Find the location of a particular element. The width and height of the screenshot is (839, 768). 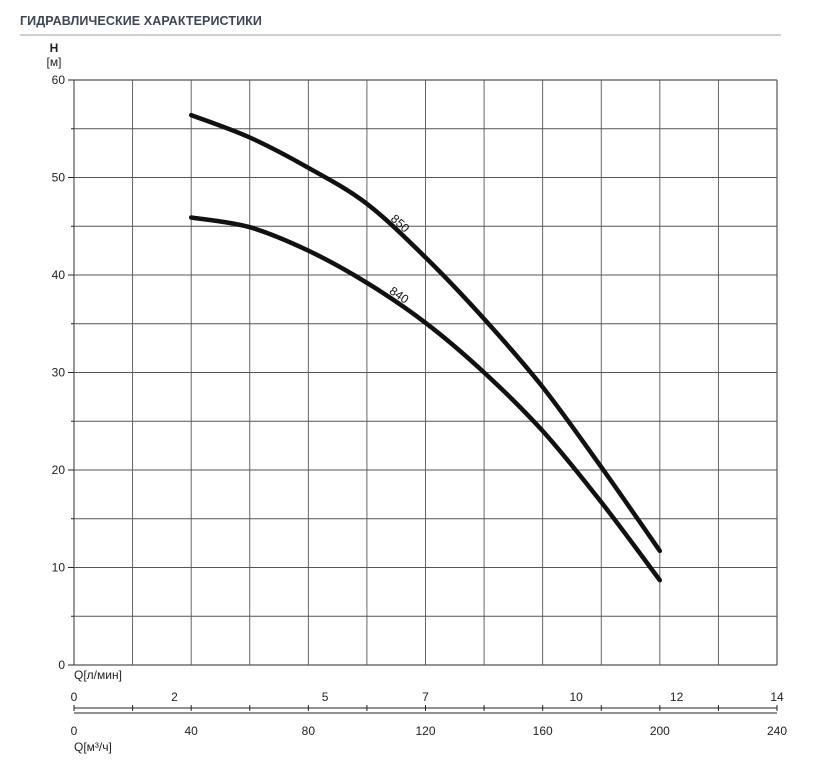

x-lower-tick-label: 160 is located at coordinates (543, 731).